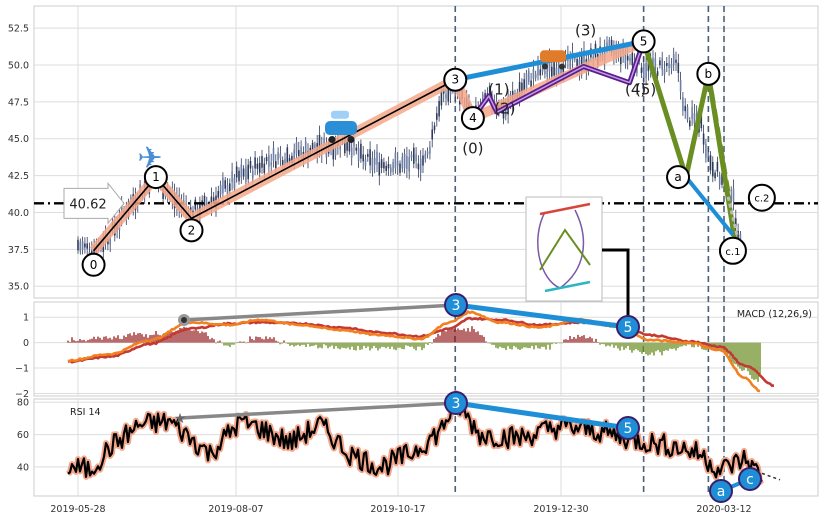  What do you see at coordinates (473, 118) in the screenshot?
I see `wave-label-4: 4` at bounding box center [473, 118].